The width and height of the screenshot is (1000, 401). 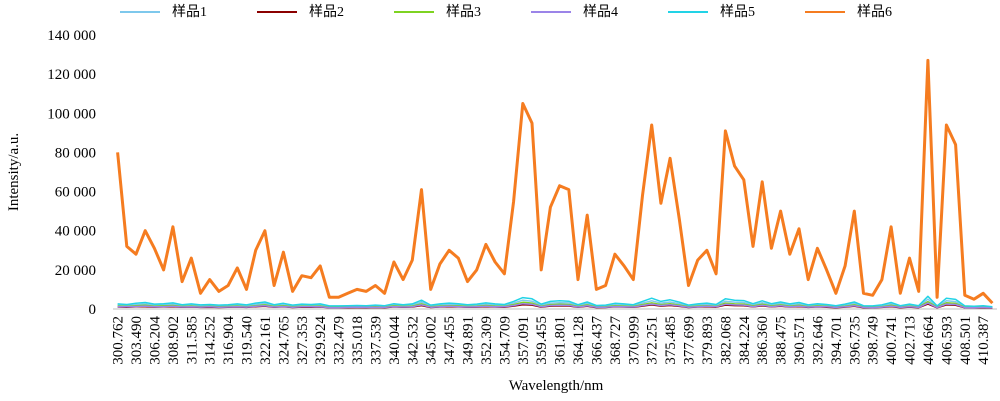 I want to click on x-tick-label: 324.765, so click(x=284, y=340).